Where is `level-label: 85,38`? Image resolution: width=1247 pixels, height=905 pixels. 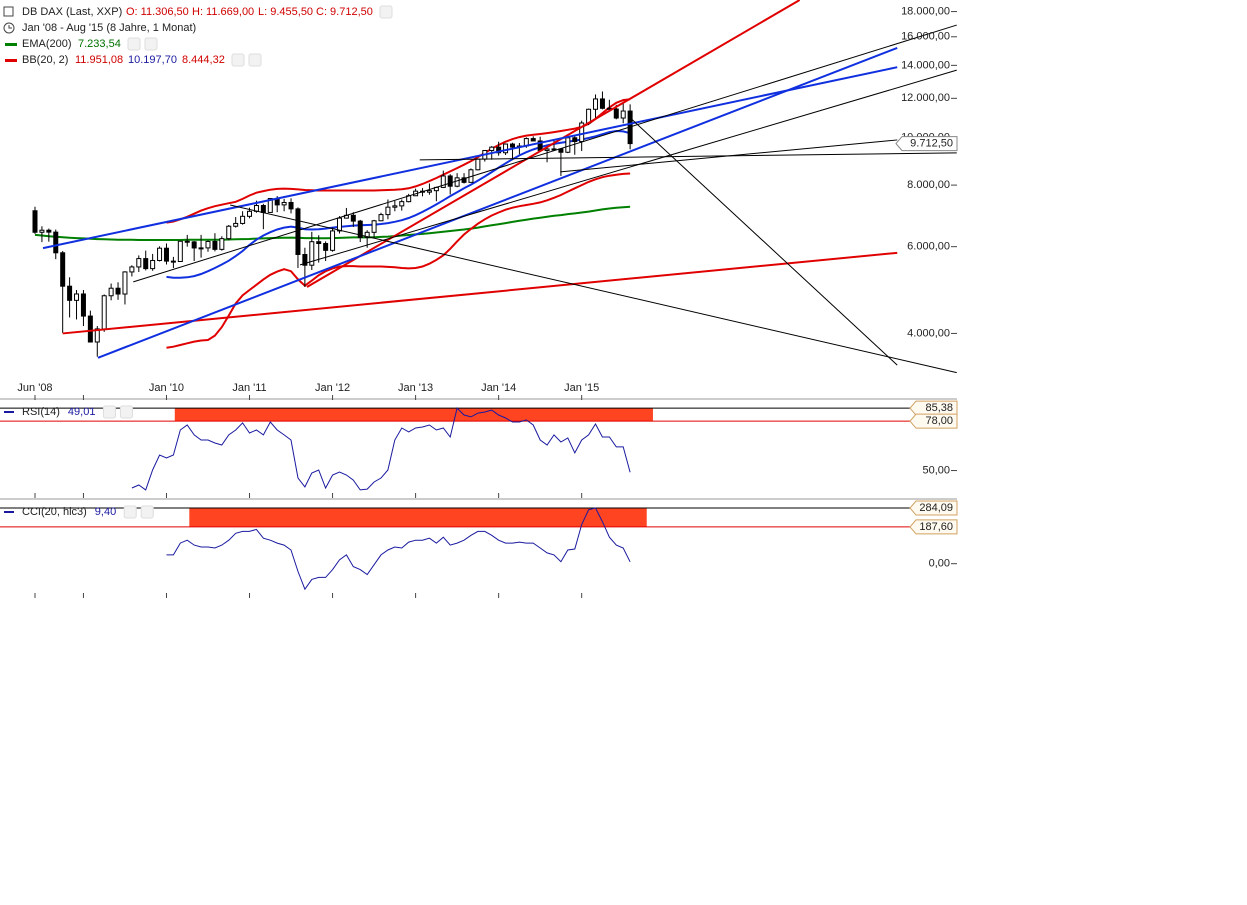
level-label: 85,38 is located at coordinates (939, 408).